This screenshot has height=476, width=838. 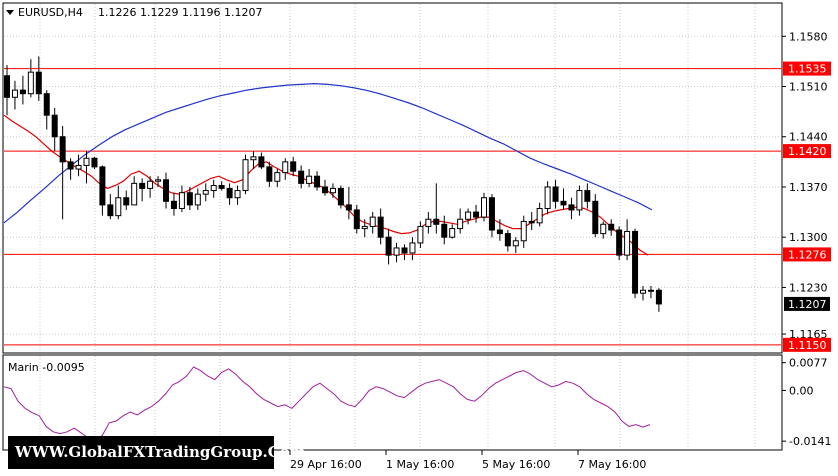 What do you see at coordinates (808, 334) in the screenshot?
I see `price-tick-label: 1.1165` at bounding box center [808, 334].